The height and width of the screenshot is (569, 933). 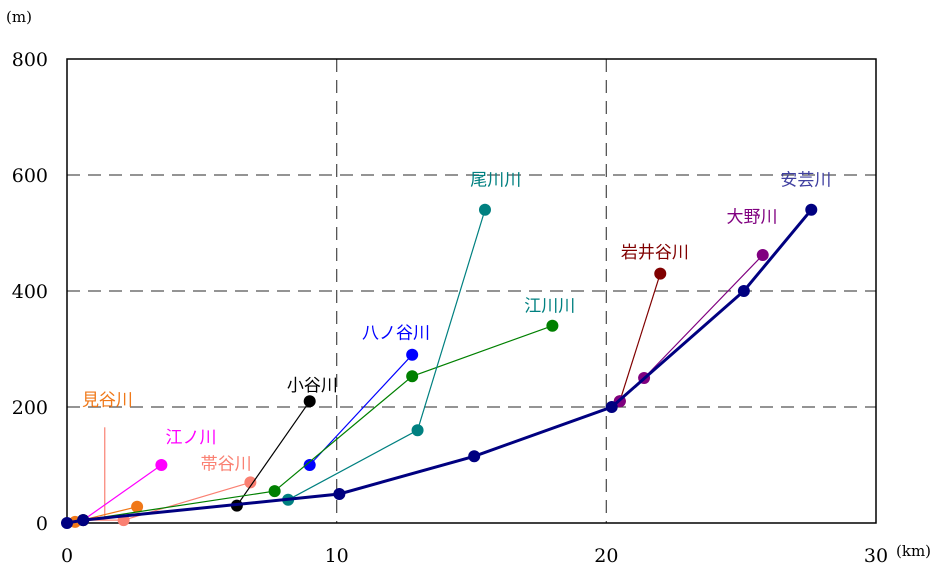 What do you see at coordinates (337, 556) in the screenshot?
I see `x-tick-label: 10` at bounding box center [337, 556].